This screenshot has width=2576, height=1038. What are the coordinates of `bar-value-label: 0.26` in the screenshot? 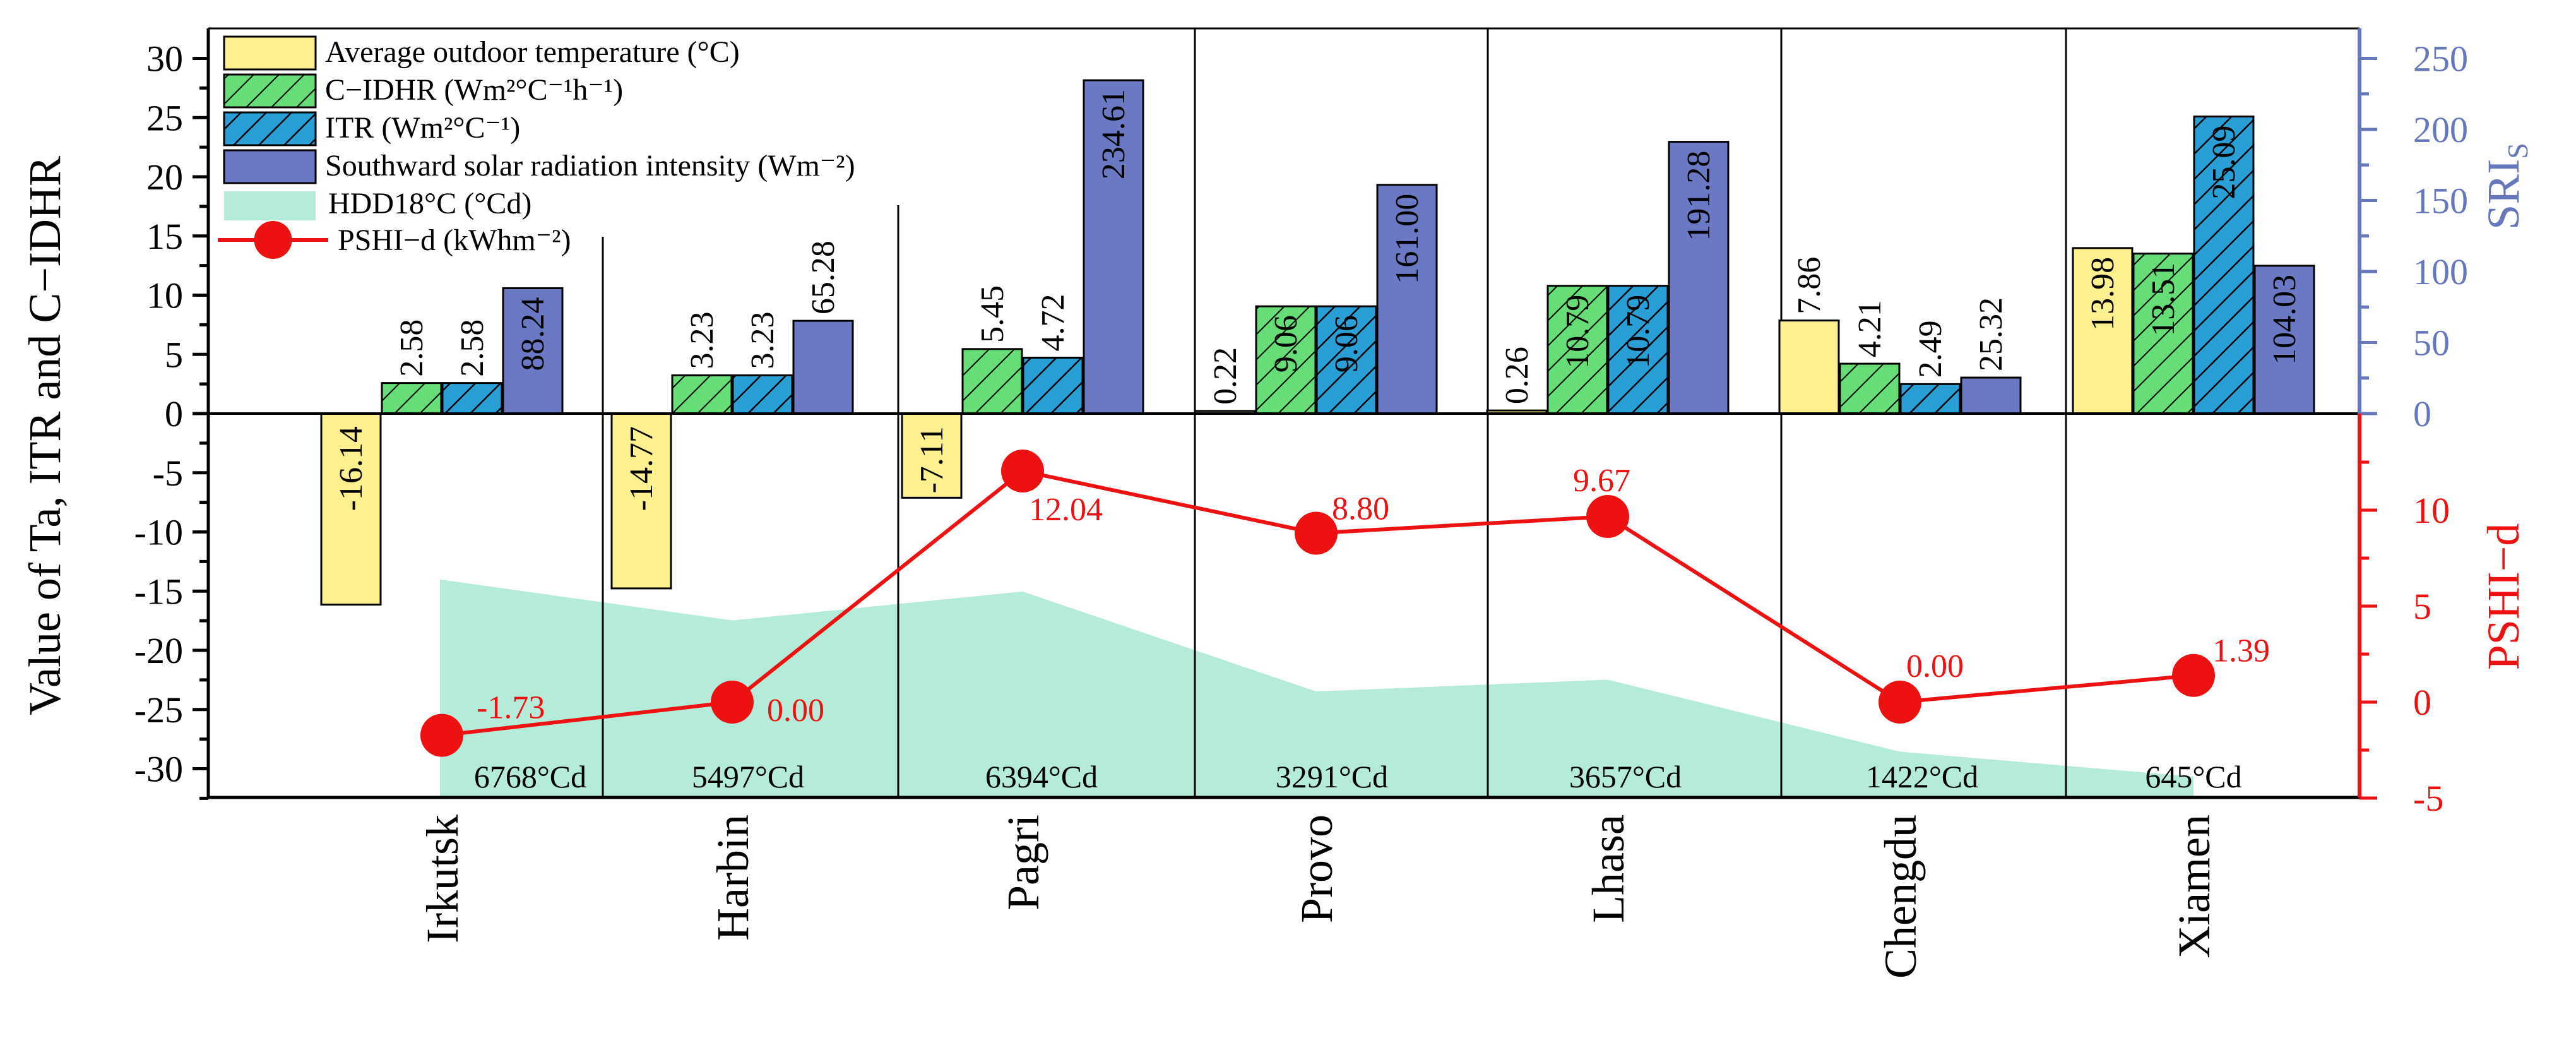 It's located at (1517, 375).